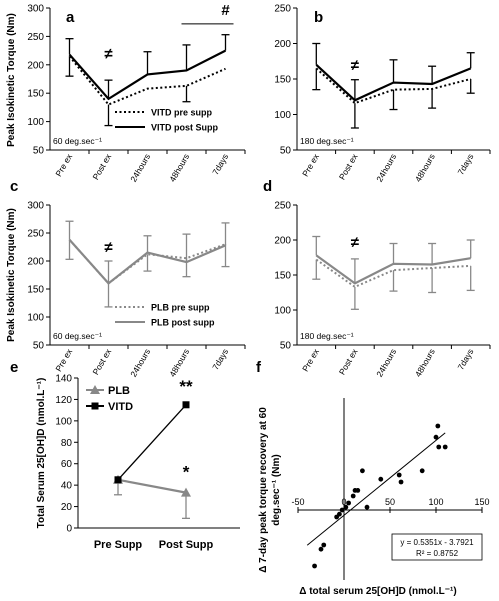 This screenshot has height=601, width=499. What do you see at coordinates (77, 336) in the screenshot?
I see `c-speed-label: 60 deg.sec⁻¹` at bounding box center [77, 336].